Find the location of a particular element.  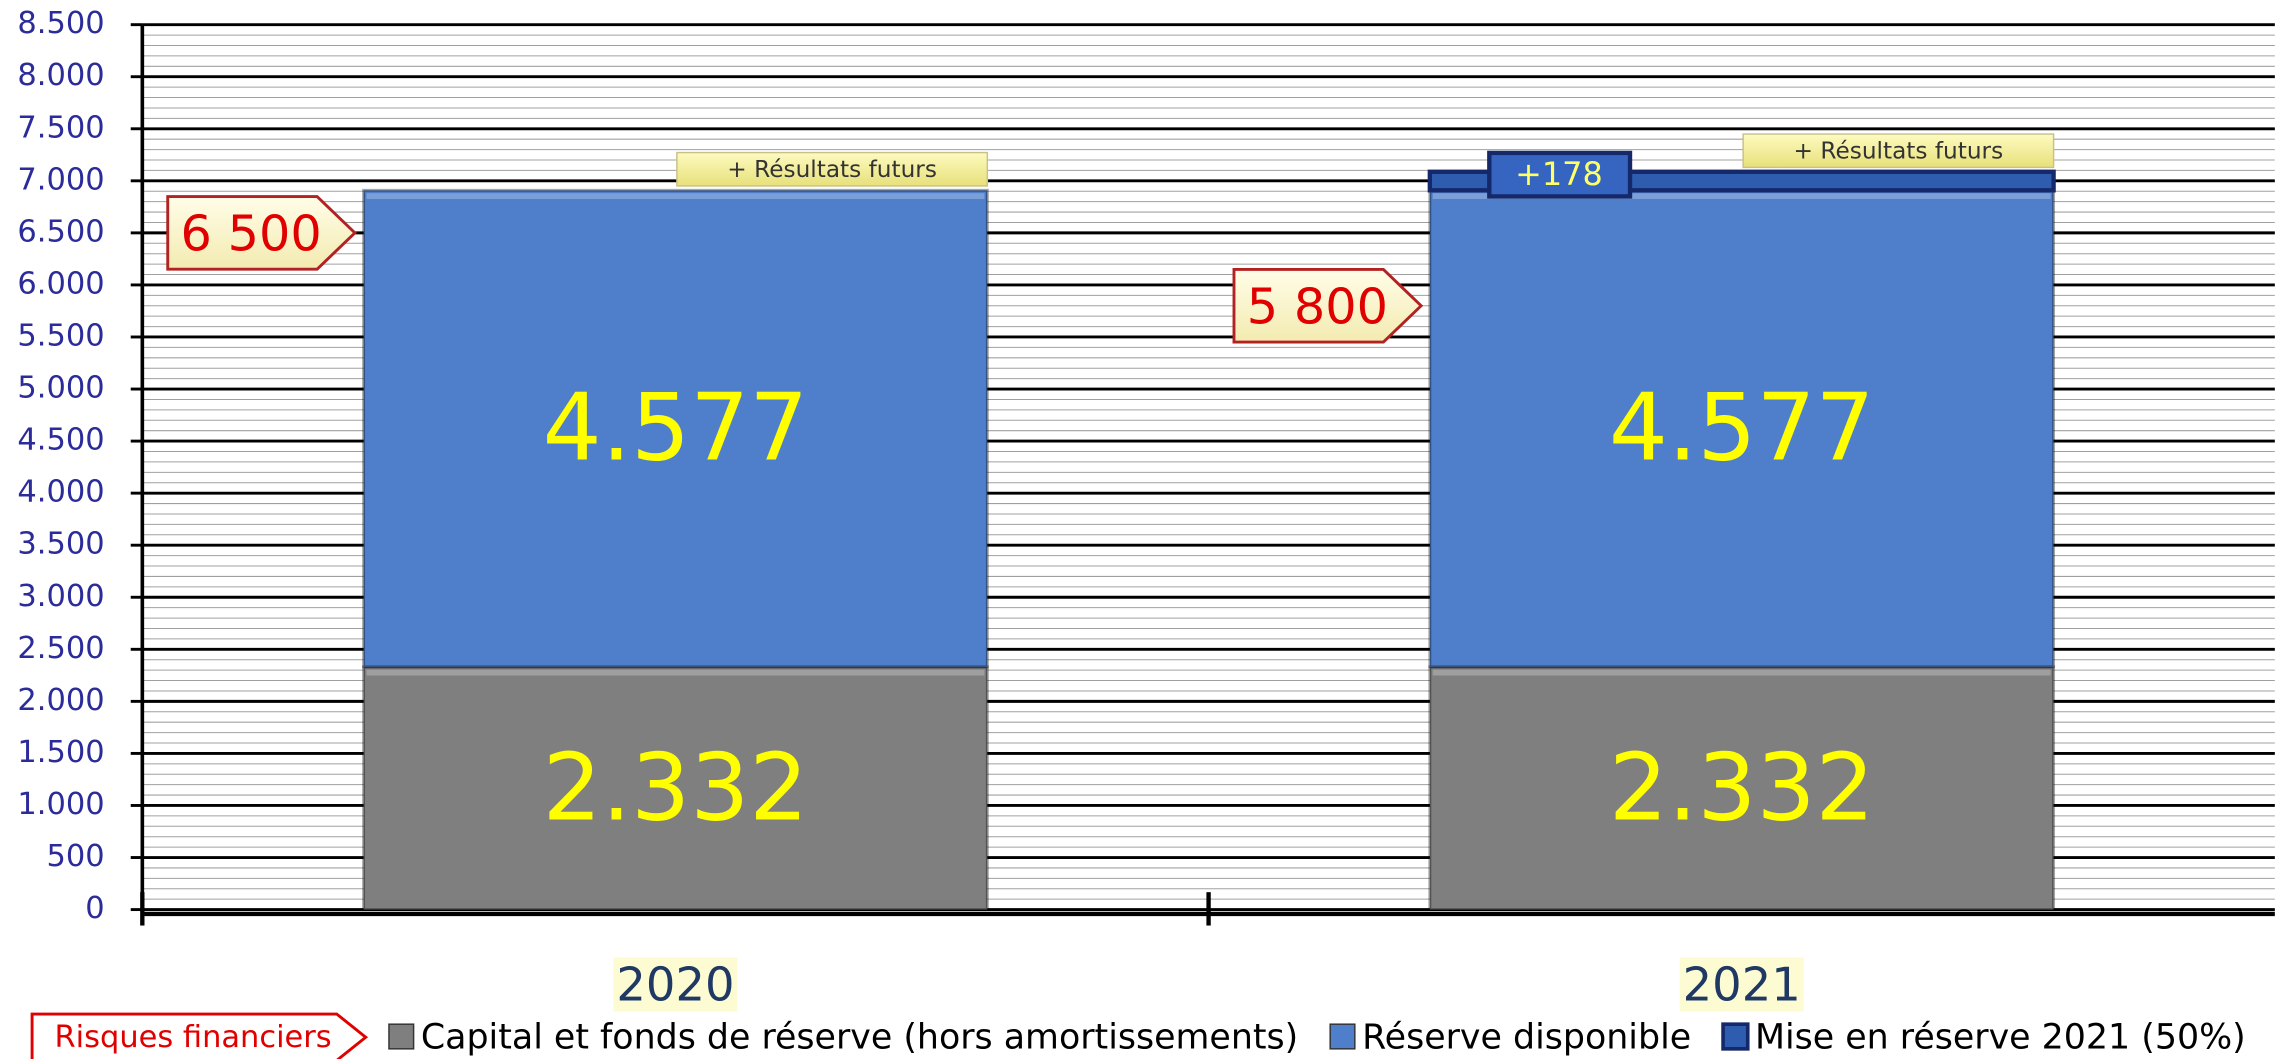

y-tick-label: 6.000 is located at coordinates (60, 283).